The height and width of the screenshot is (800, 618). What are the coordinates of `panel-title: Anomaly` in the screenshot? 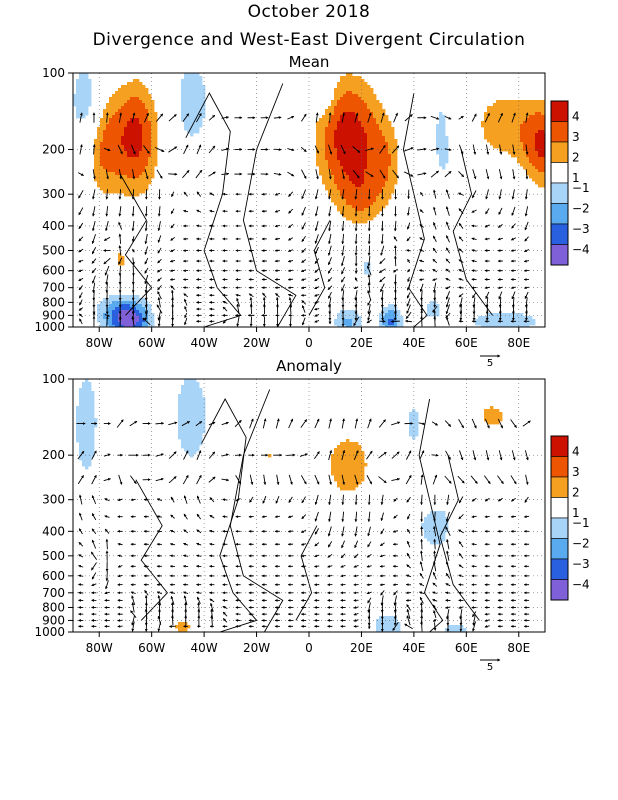 It's located at (309, 366).